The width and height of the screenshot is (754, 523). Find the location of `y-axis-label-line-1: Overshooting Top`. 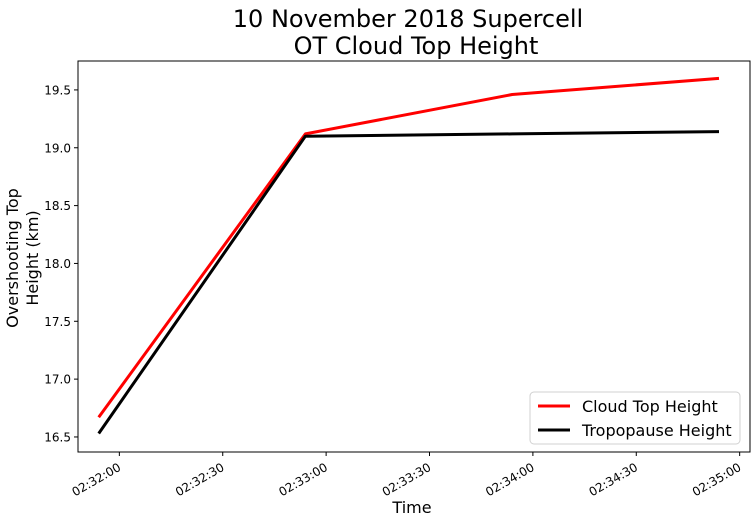

y-axis-label-line-1: Overshooting Top is located at coordinates (12, 258).